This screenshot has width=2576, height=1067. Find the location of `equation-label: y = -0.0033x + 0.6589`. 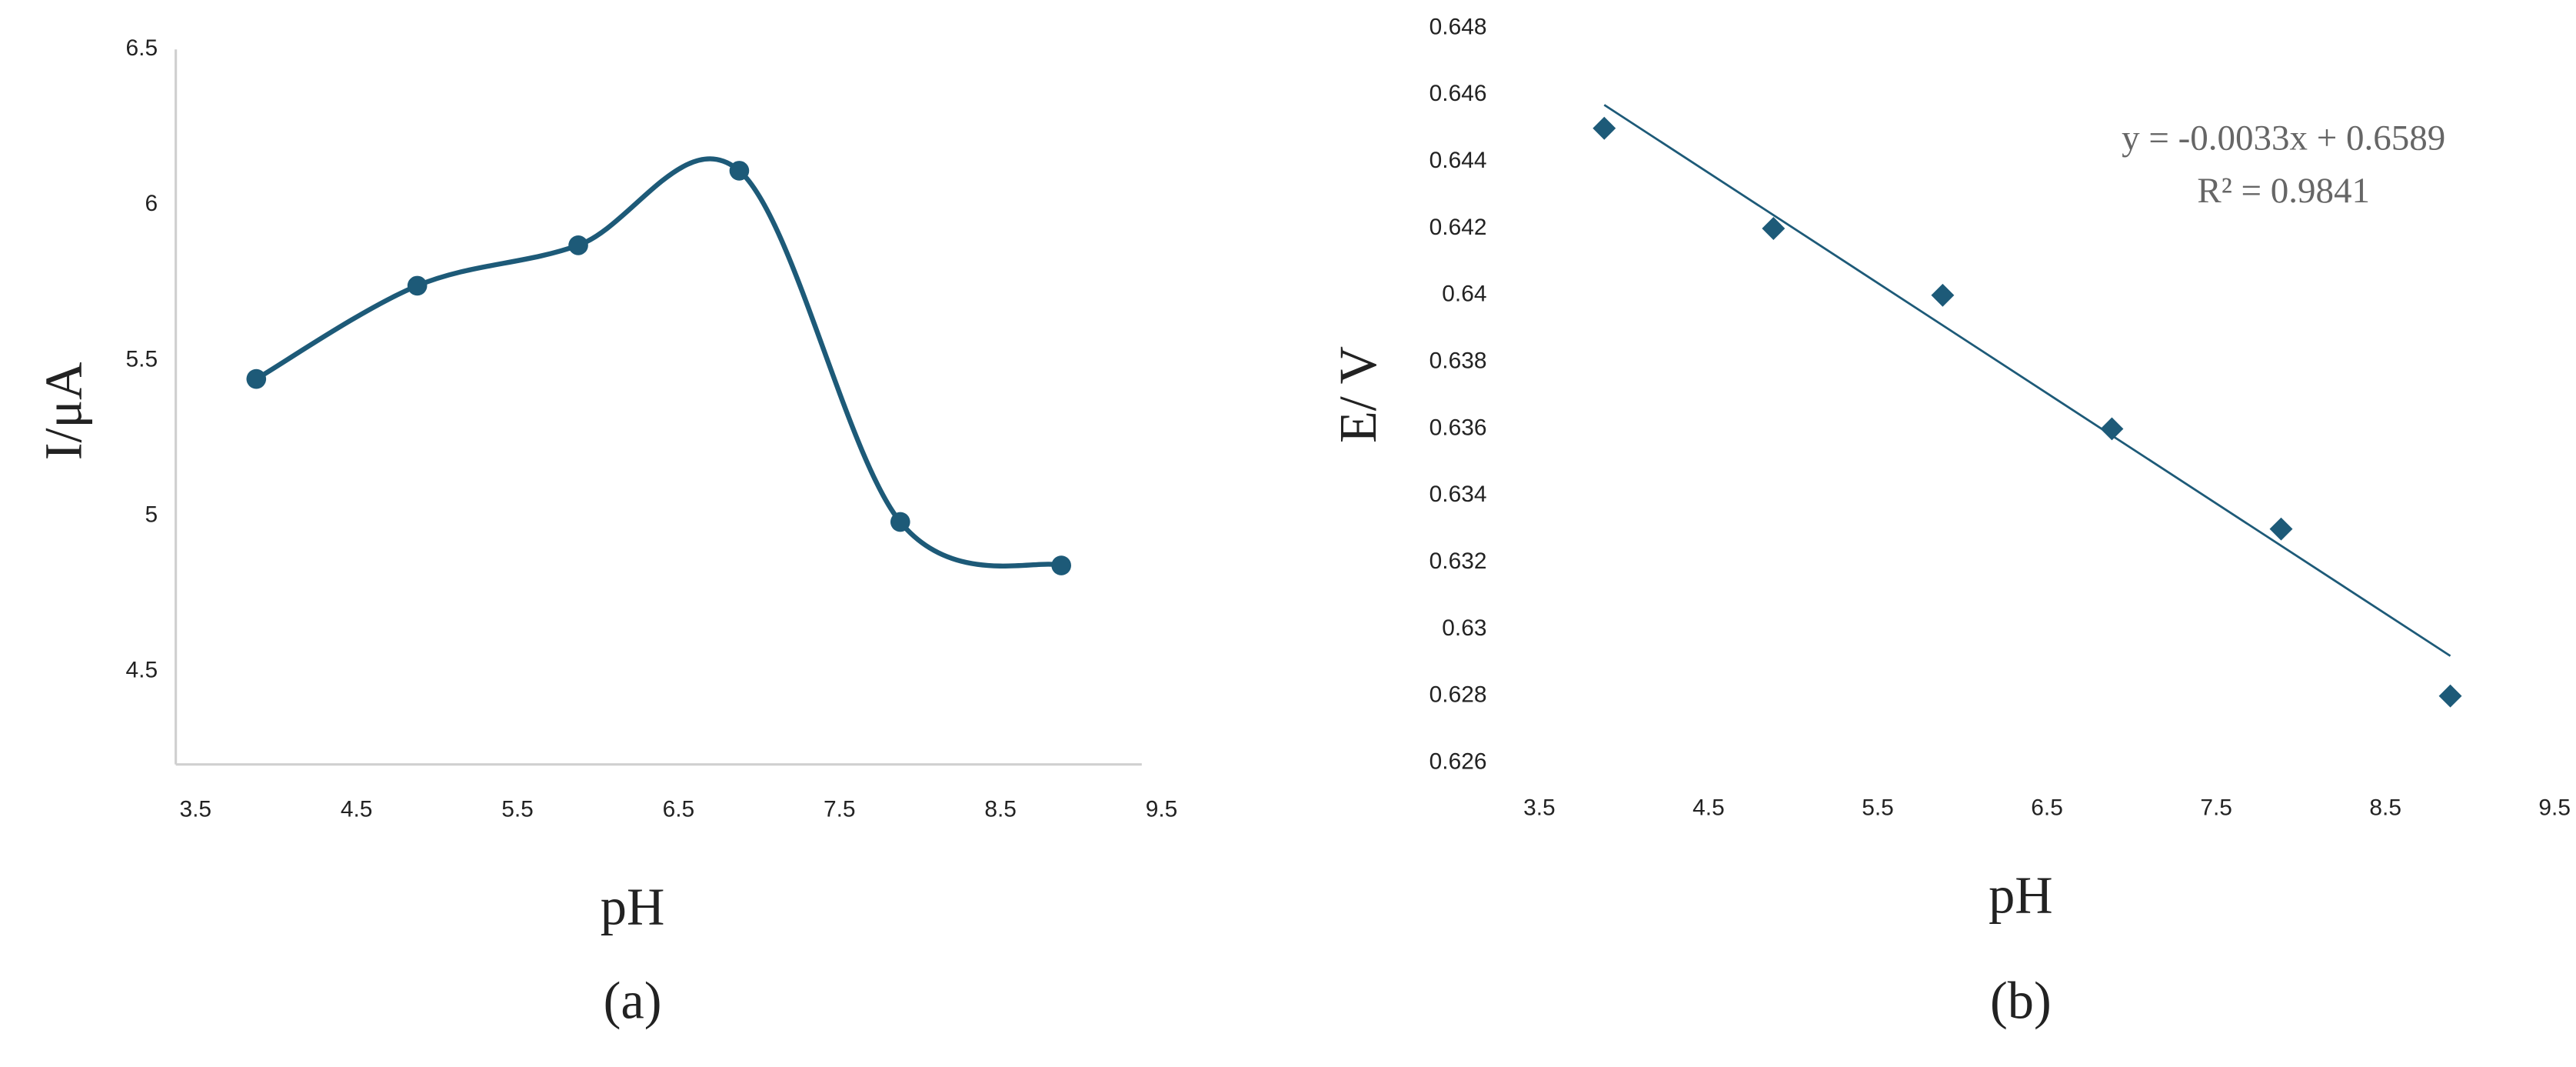

equation-label: y = -0.0033x + 0.6589 is located at coordinates (2284, 138).